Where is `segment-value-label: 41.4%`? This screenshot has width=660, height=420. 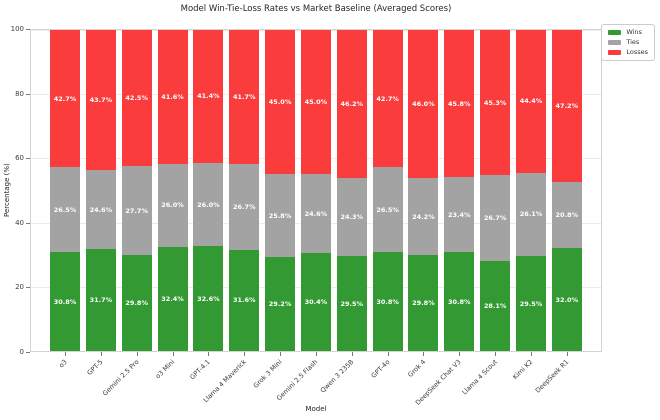 segment-value-label: 41.4% is located at coordinates (208, 96).